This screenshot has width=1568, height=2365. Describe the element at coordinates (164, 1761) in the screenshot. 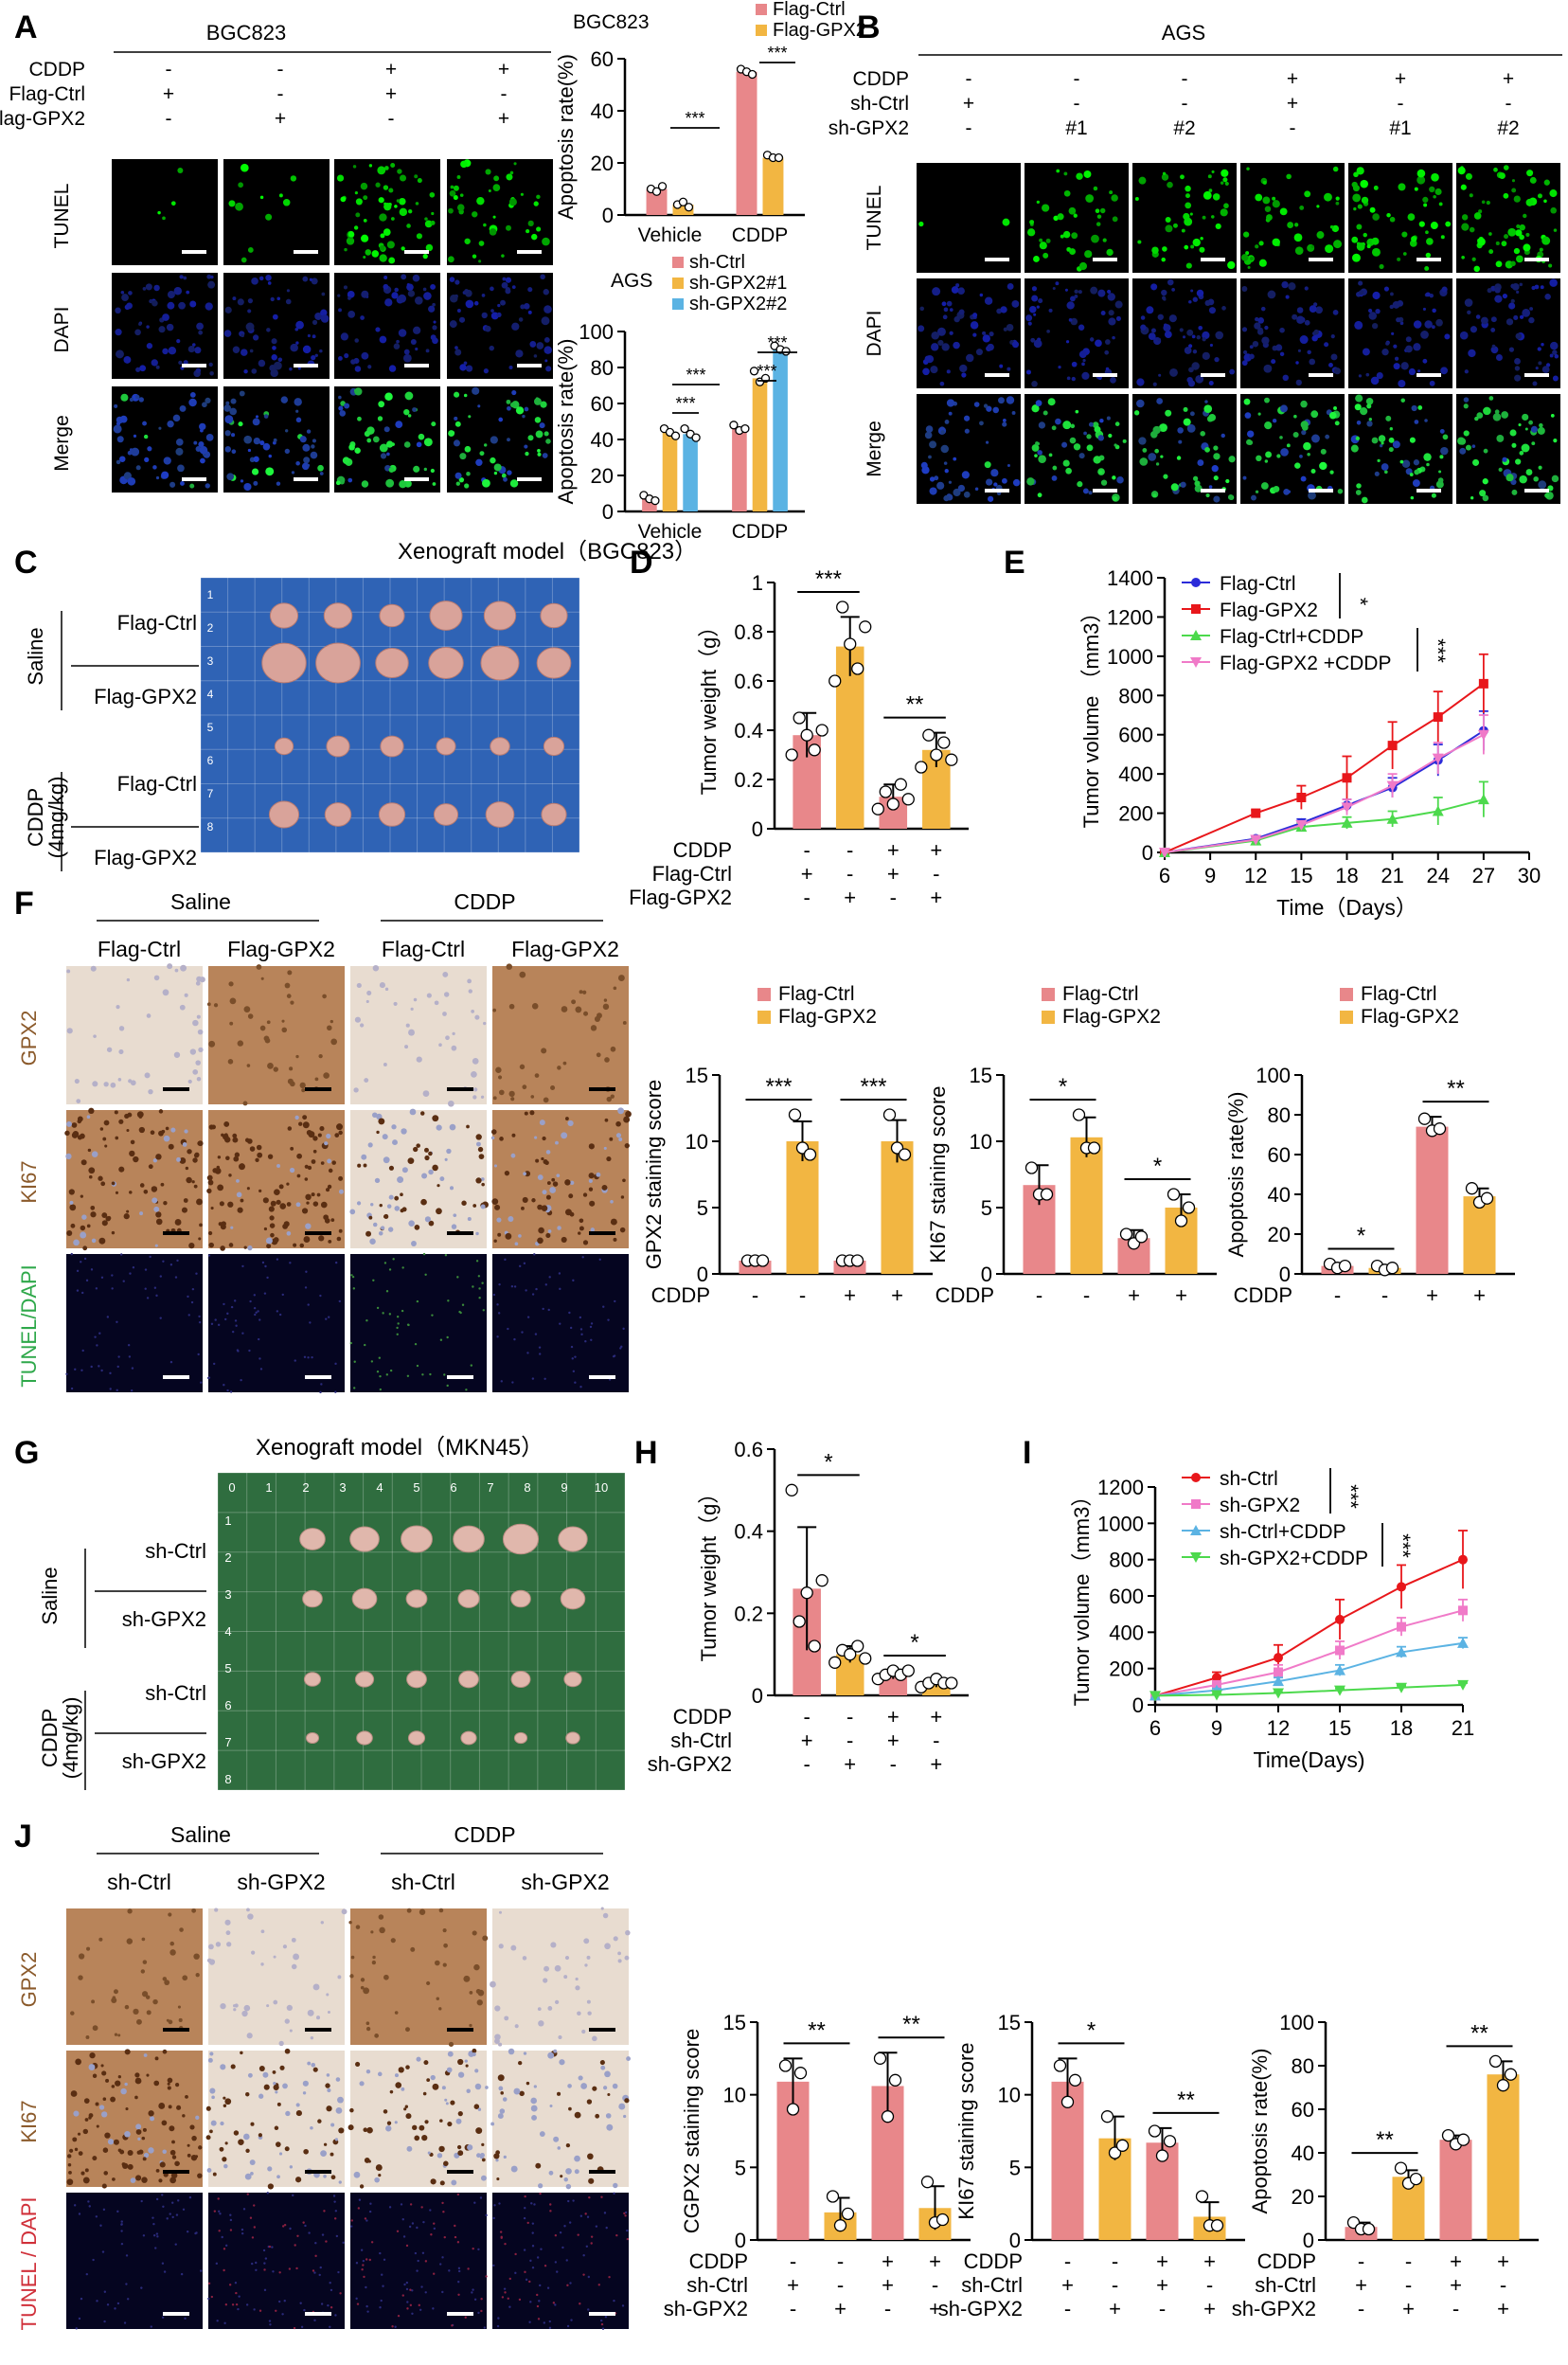

I see `panelG-row-label: sh-GPX2` at that location.